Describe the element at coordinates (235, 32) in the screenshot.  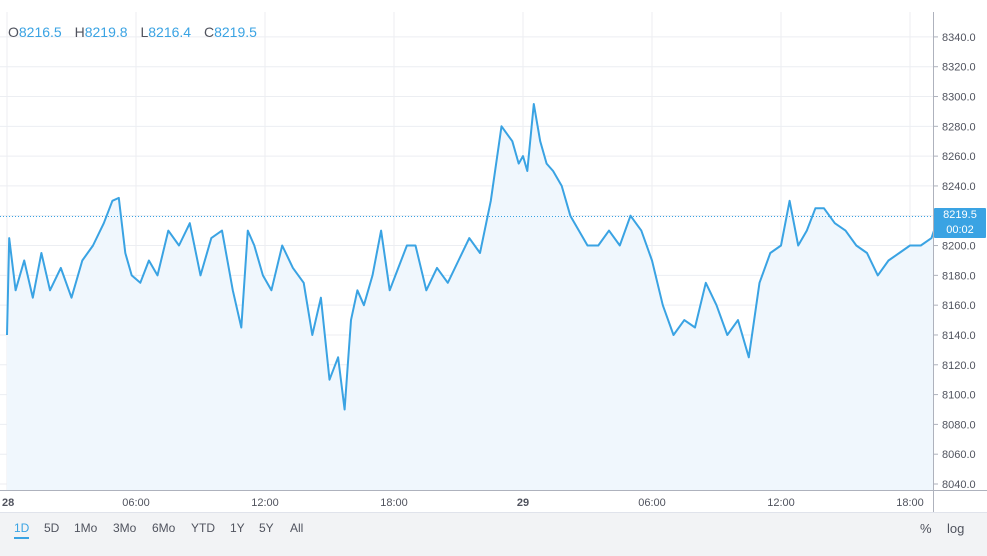
I see `close-value: 8219.5` at that location.